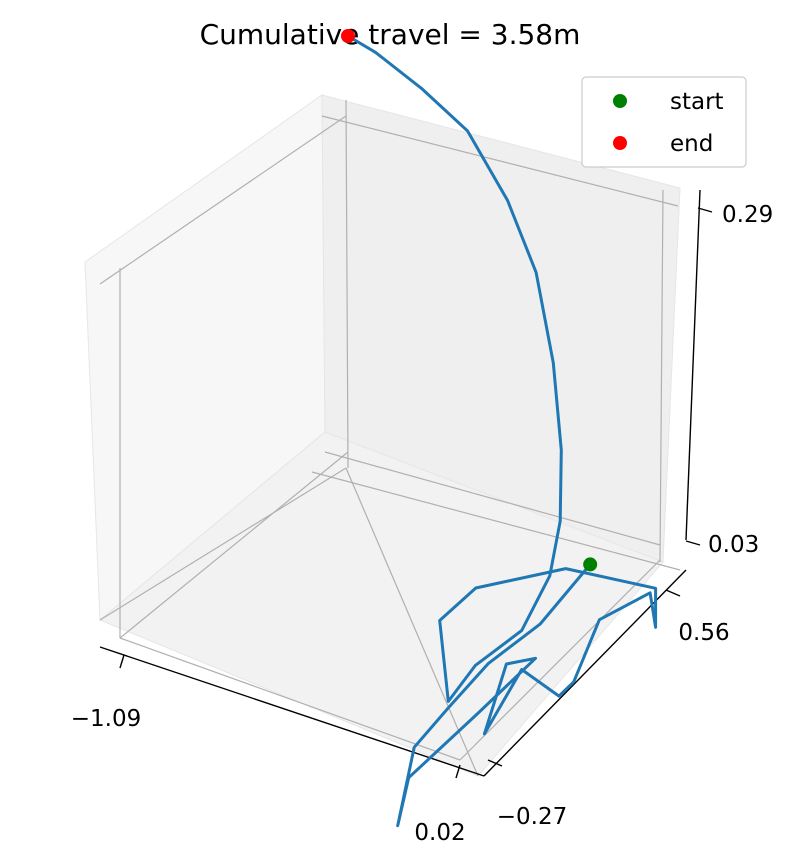  Describe the element at coordinates (620, 143) in the screenshot. I see `legend-end-marker` at that location.